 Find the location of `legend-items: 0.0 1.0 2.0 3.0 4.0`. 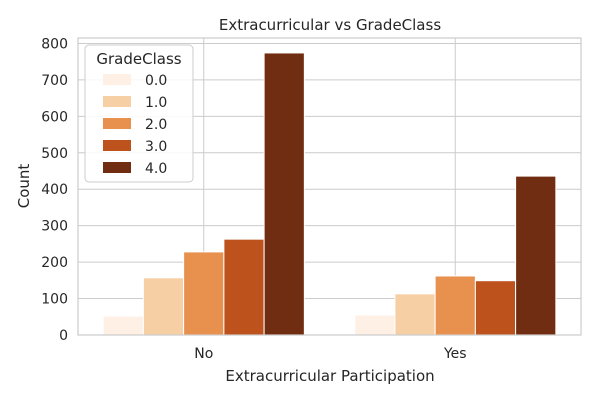

legend-items: 0.0 1.0 2.0 3.0 4.0 is located at coordinates (135, 125).